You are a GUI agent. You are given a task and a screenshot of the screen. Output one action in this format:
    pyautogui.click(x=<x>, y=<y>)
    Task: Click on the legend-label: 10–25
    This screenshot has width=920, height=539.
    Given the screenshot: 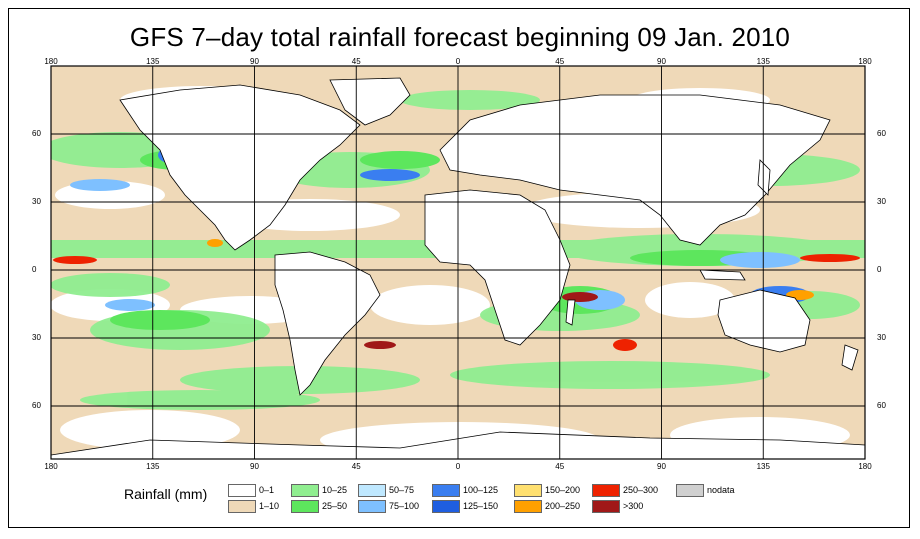 What is the action you would take?
    pyautogui.click(x=335, y=490)
    